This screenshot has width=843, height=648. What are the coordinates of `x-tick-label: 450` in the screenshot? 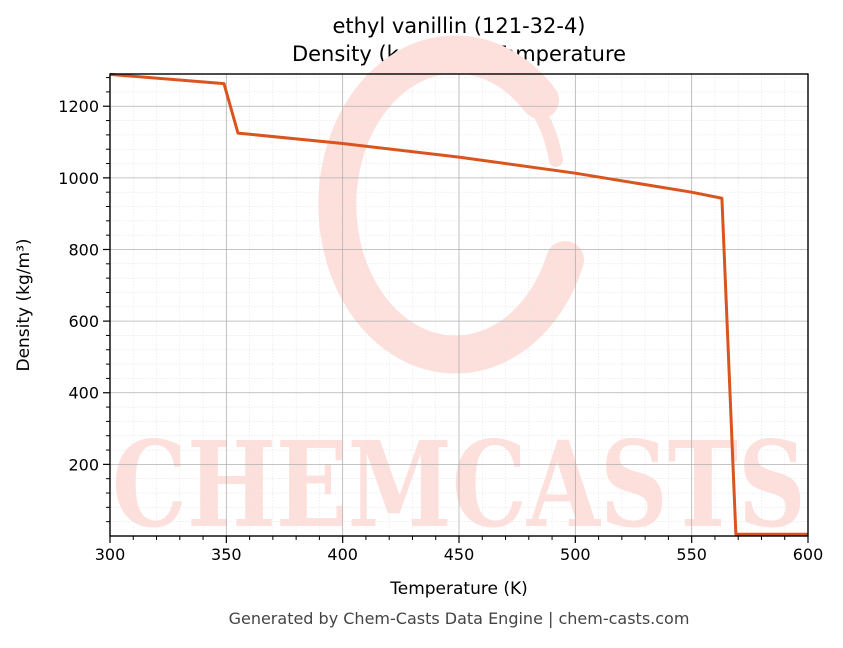 It's located at (459, 554).